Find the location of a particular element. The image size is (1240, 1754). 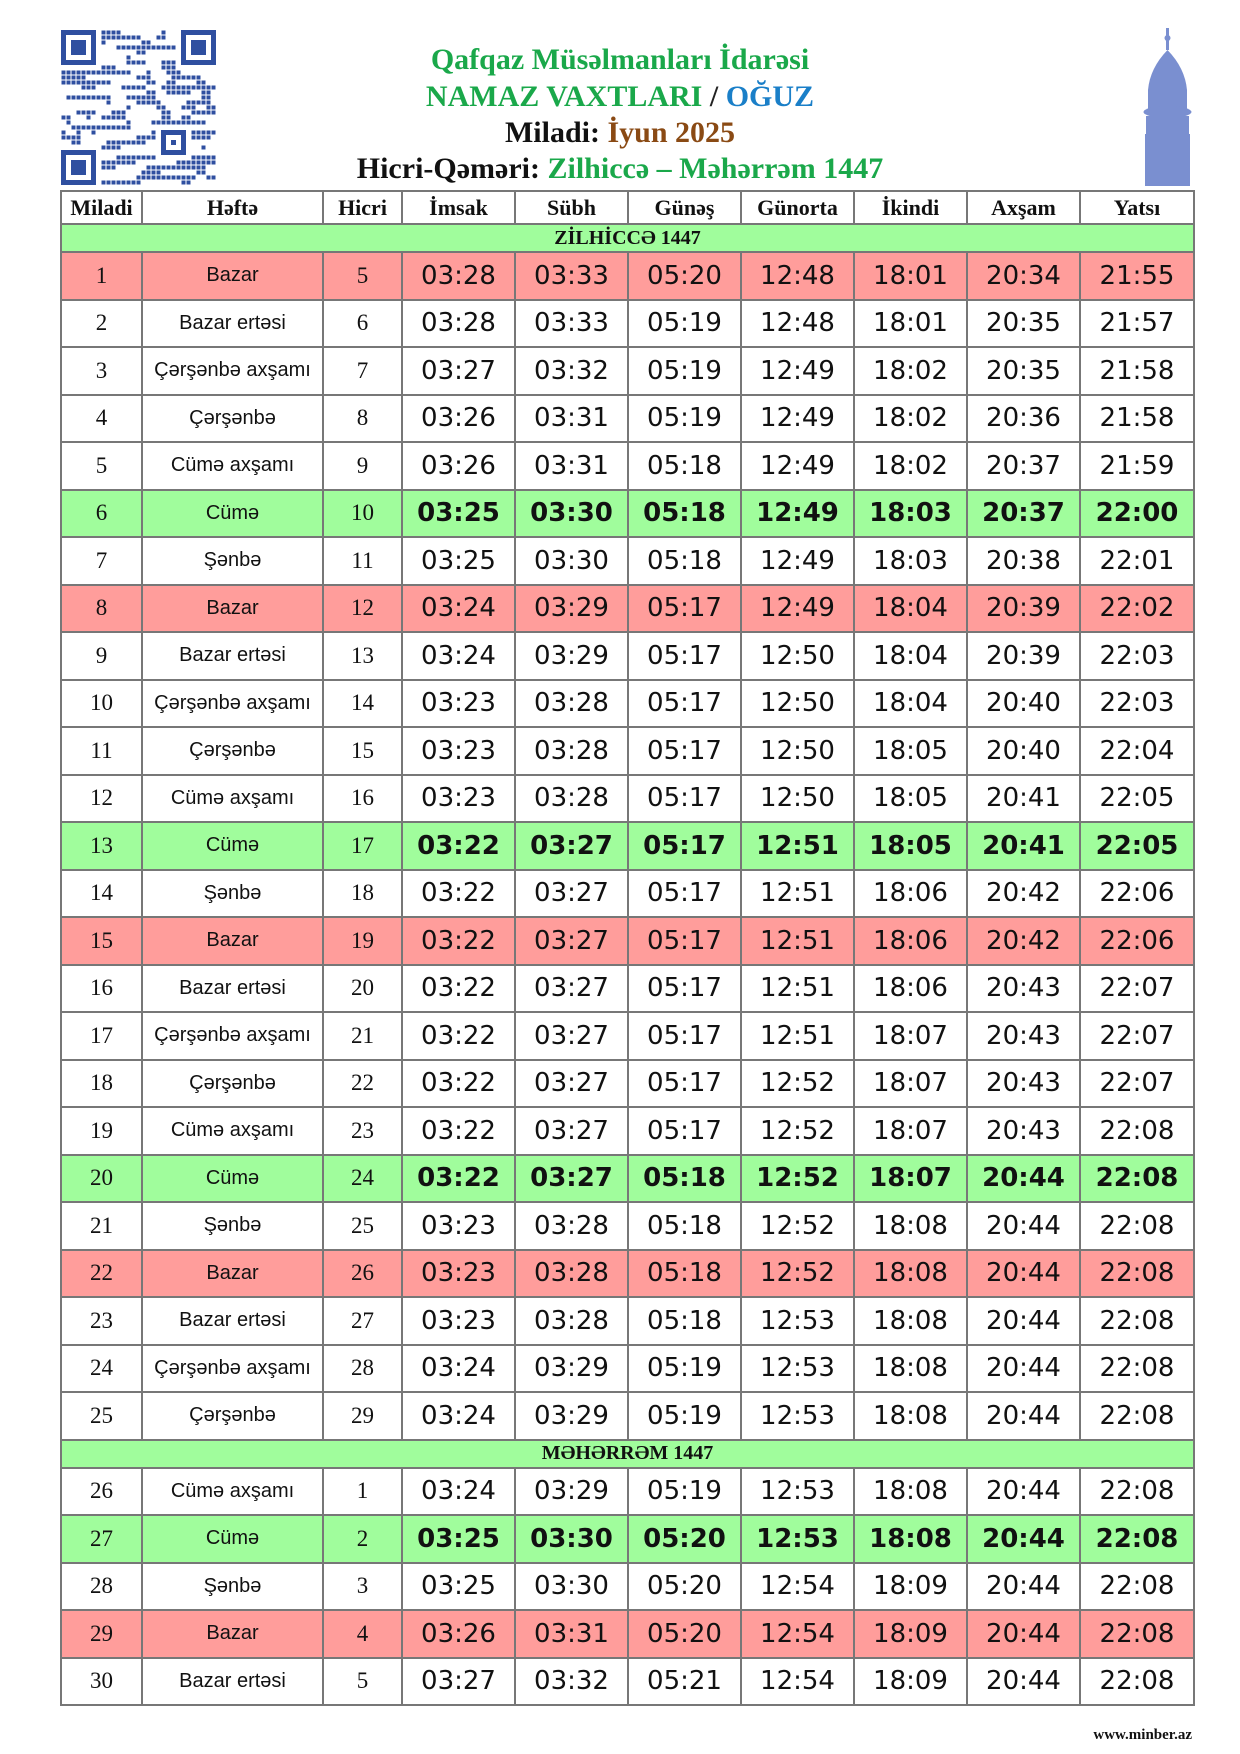

miladi-day-cell: 4 is located at coordinates (101, 418).